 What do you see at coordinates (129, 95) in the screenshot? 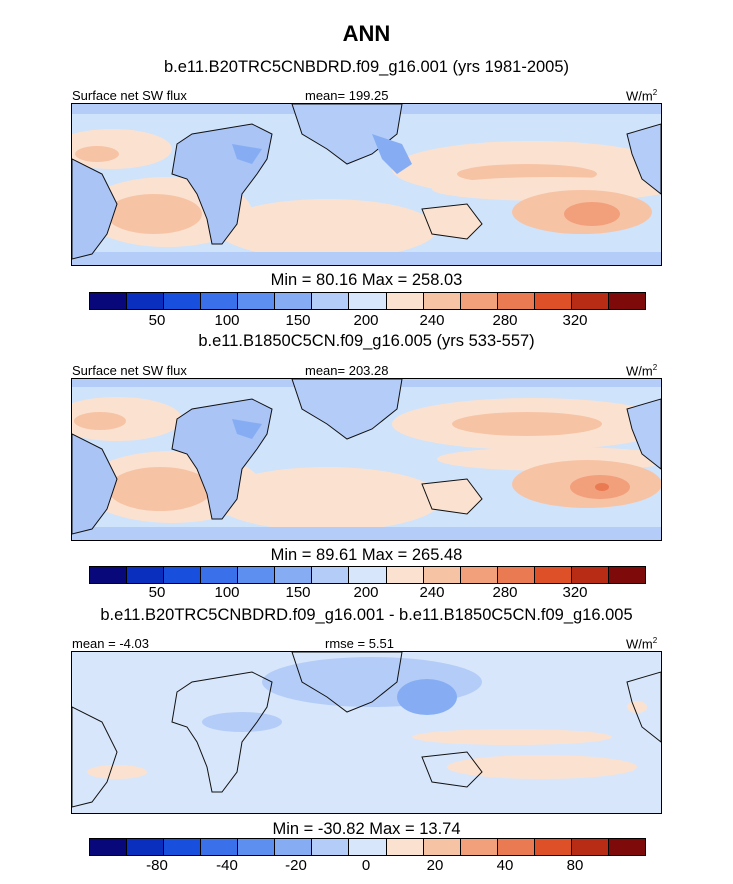
I see `panel1-variable-label: Surface net SW flux` at bounding box center [129, 95].